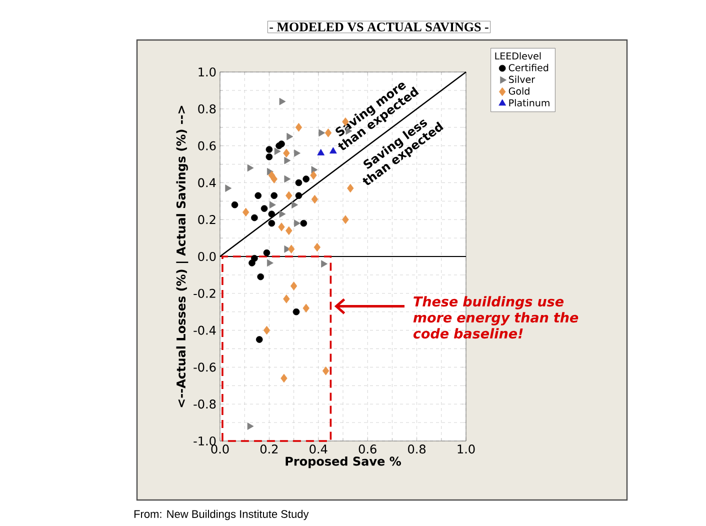 The width and height of the screenshot is (706, 526). I want to click on y-tick-label: -0.8, so click(205, 404).